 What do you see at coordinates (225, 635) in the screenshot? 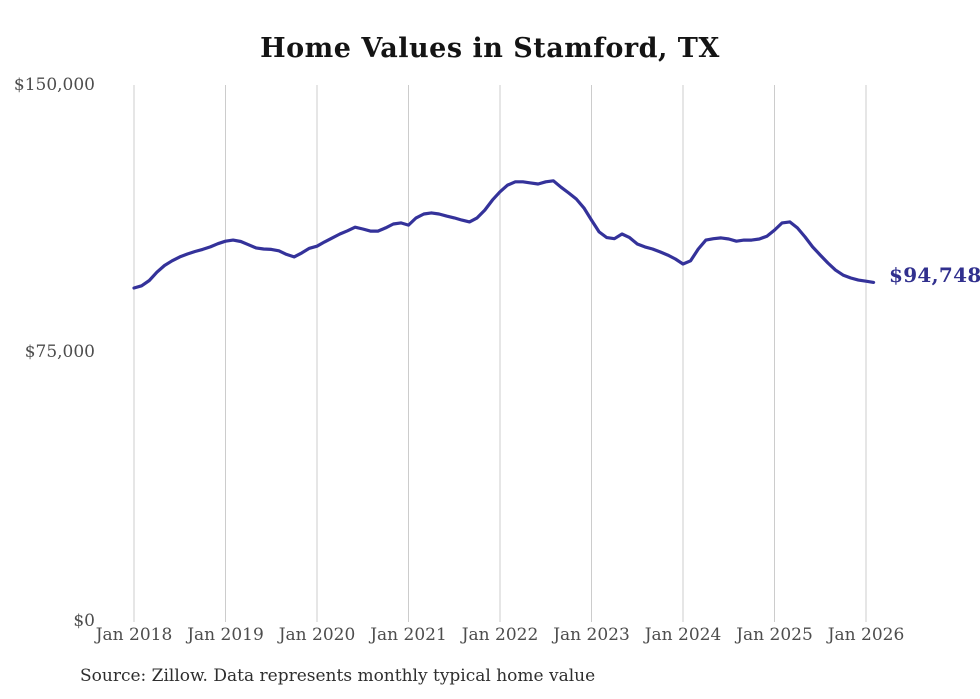
I see `x-axis-tick-label: Jan 2019` at bounding box center [225, 635].